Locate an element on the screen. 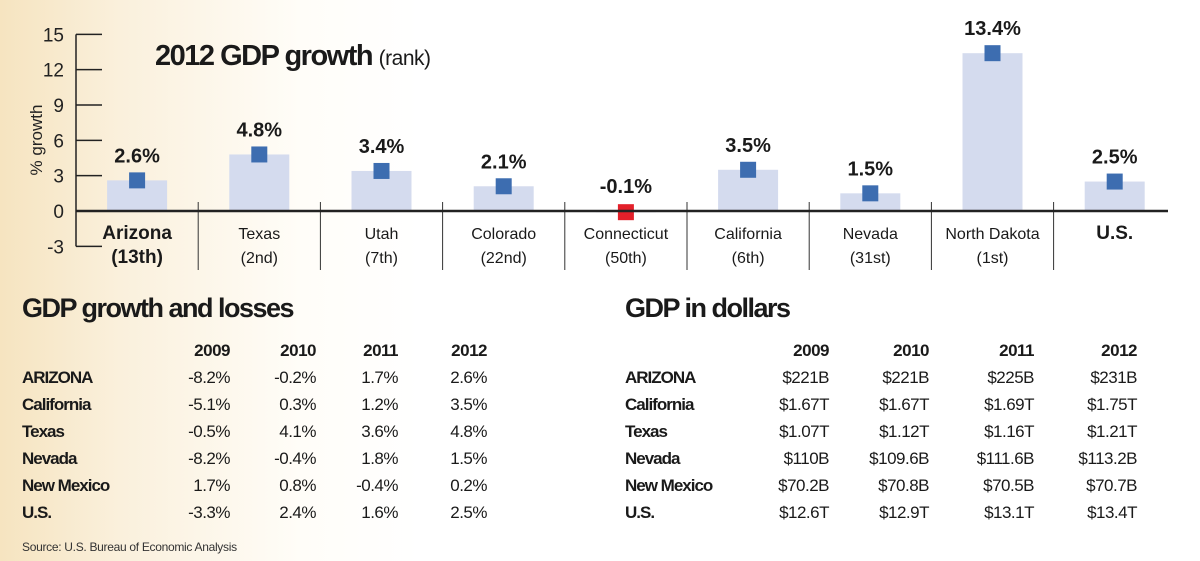 Image resolution: width=1200 pixels, height=561 pixels. category-label: Connecticut is located at coordinates (626, 234).